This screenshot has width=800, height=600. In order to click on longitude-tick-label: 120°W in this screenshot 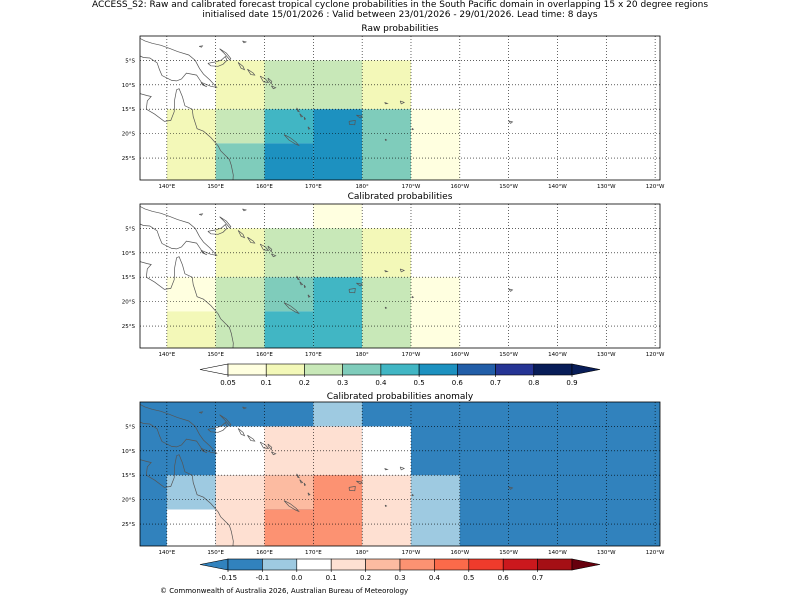, I will do `click(655, 187)`.